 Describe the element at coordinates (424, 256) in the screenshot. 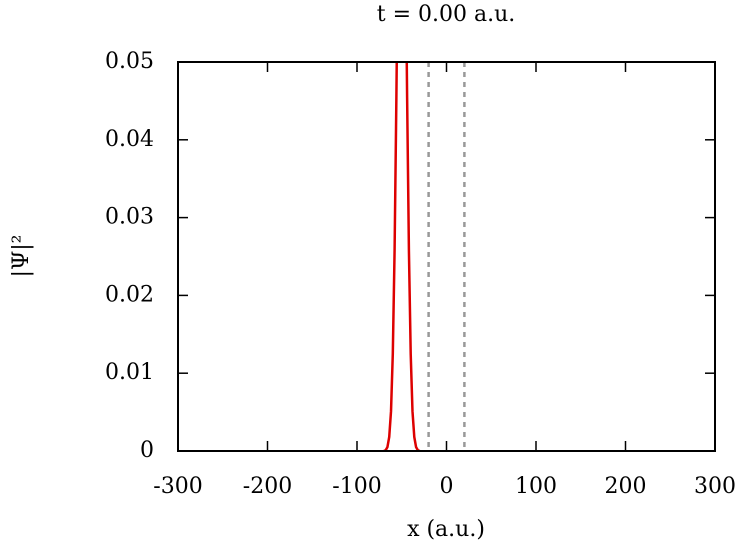

I see `plot-area` at that location.